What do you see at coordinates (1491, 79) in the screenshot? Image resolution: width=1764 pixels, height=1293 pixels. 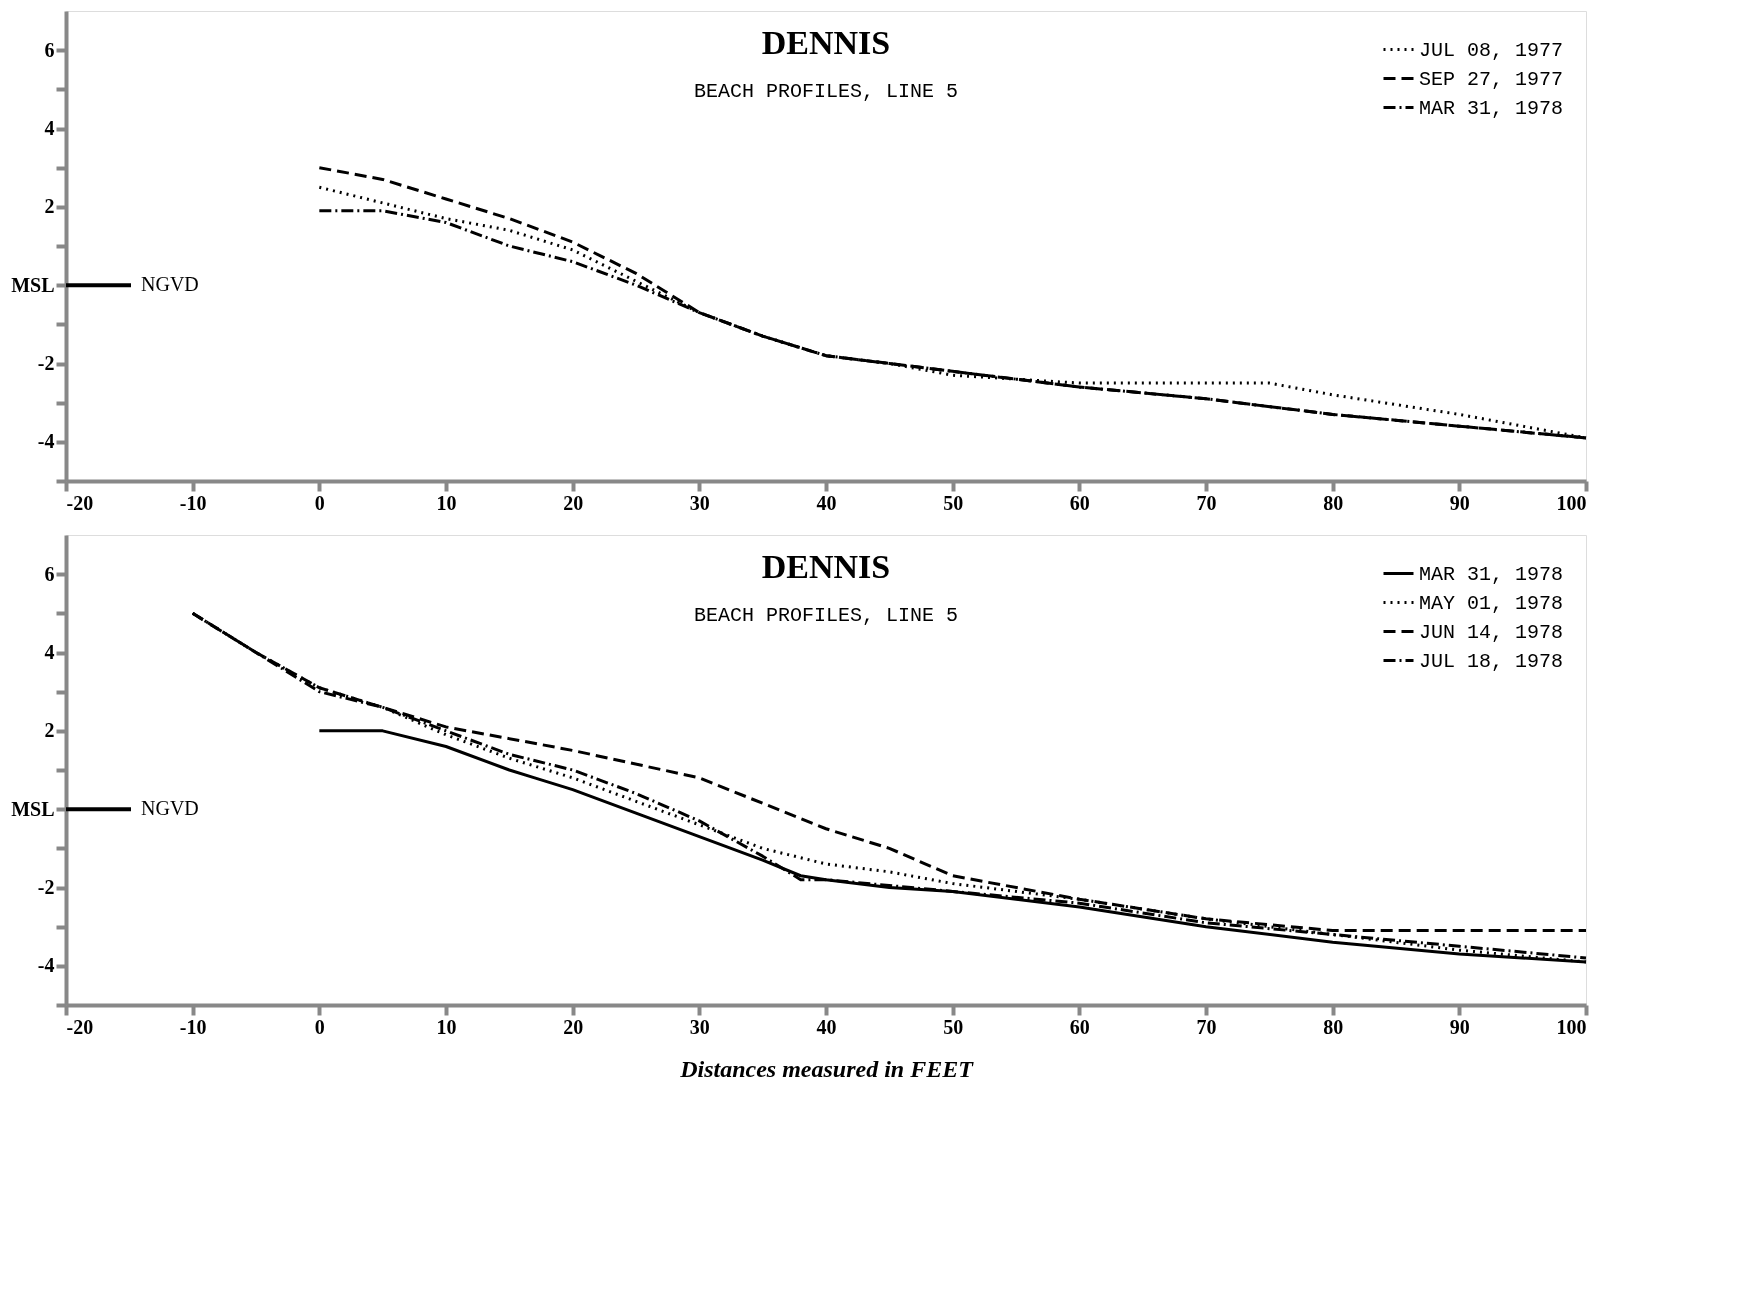 I see `legend-label: SEP 27, 1977` at bounding box center [1491, 79].